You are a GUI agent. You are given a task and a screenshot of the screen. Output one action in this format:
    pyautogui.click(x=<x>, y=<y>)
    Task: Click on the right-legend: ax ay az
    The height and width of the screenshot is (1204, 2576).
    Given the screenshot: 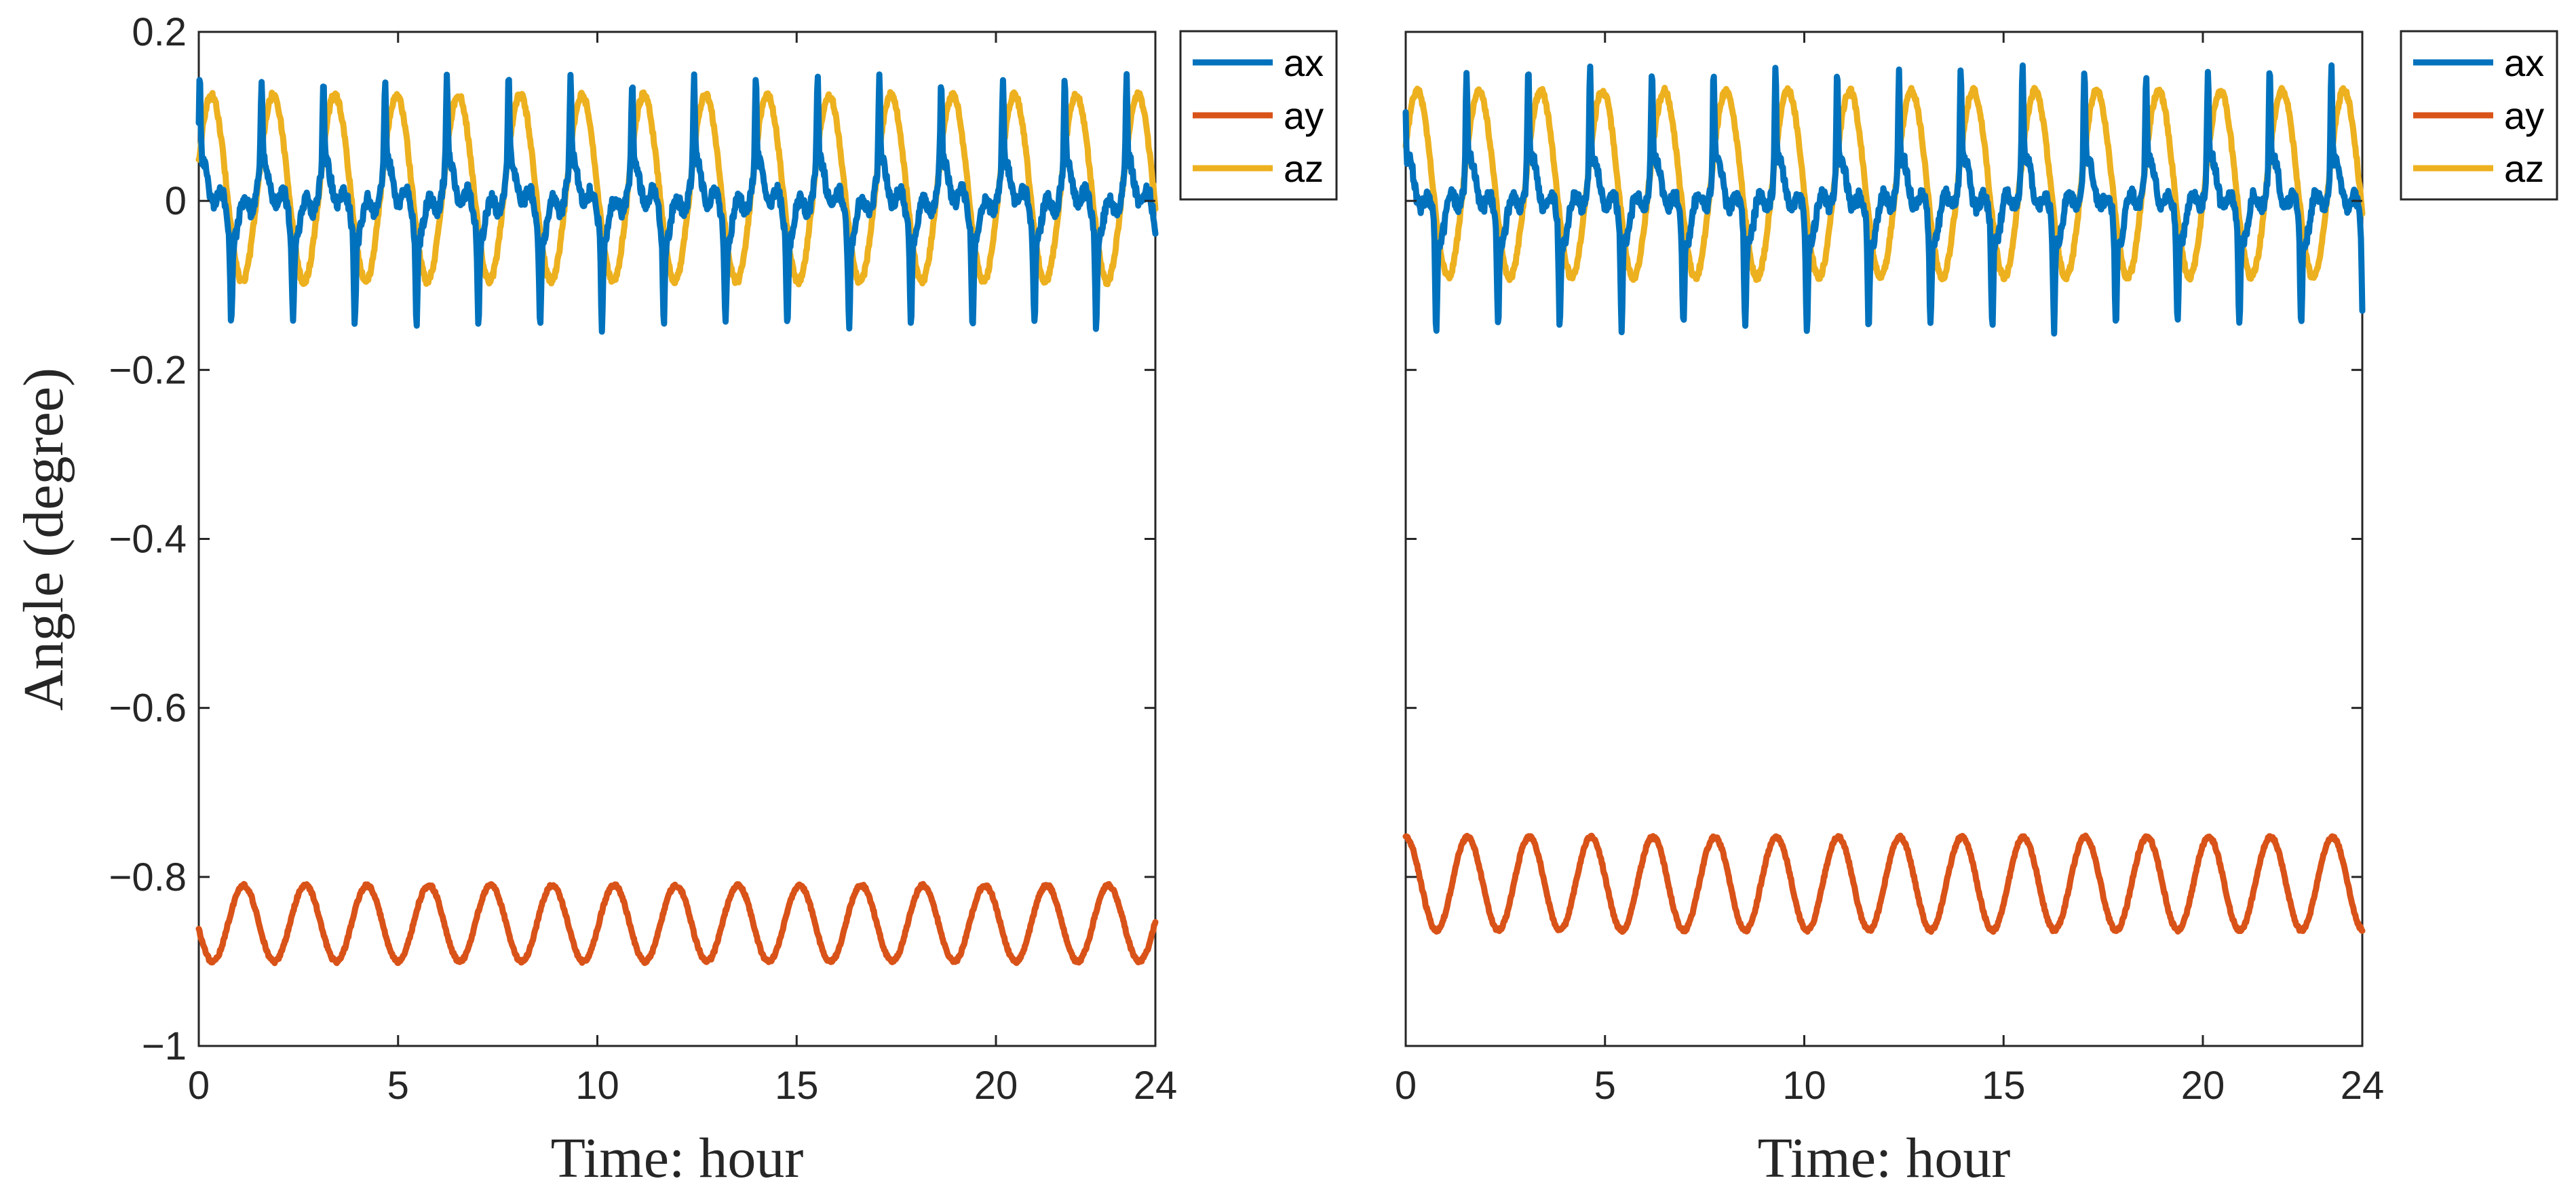 What is the action you would take?
    pyautogui.click(x=2479, y=116)
    